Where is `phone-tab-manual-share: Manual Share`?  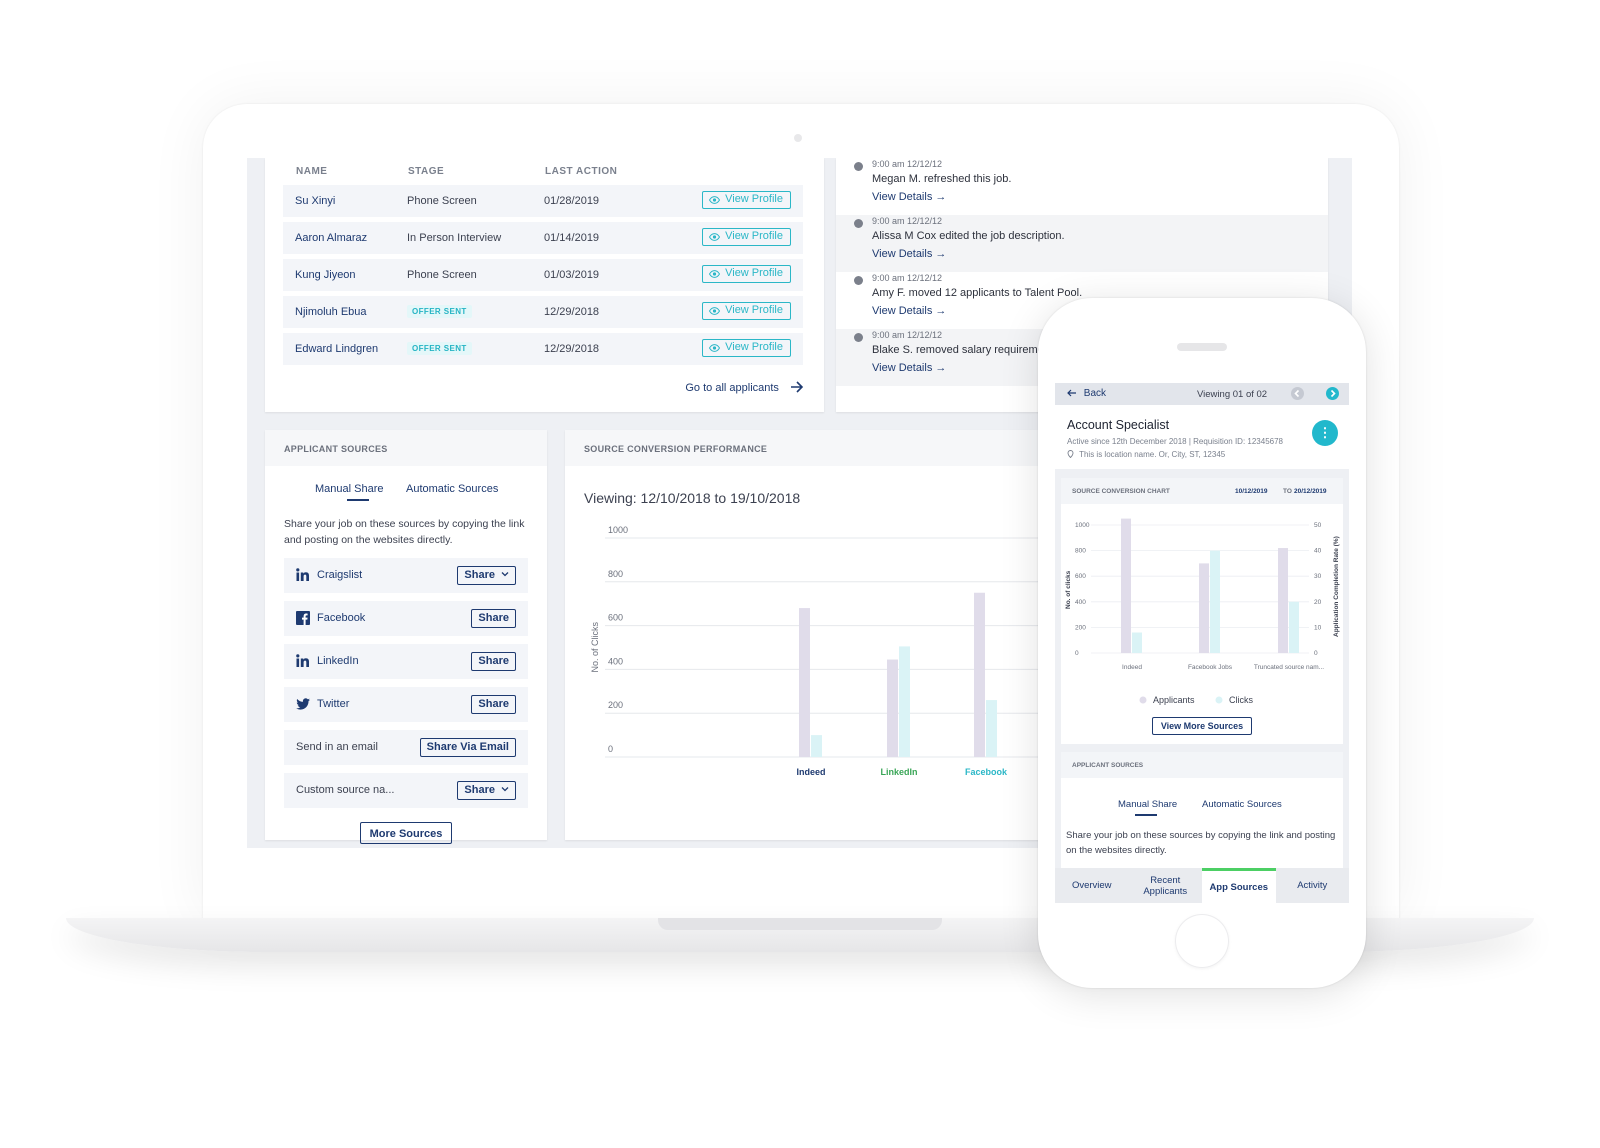 phone-tab-manual-share: Manual Share is located at coordinates (1148, 804).